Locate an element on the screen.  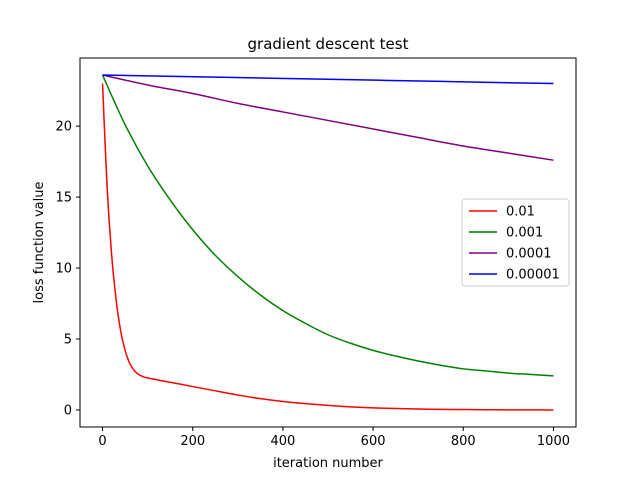
x-tick-label: 1000 is located at coordinates (553, 441).